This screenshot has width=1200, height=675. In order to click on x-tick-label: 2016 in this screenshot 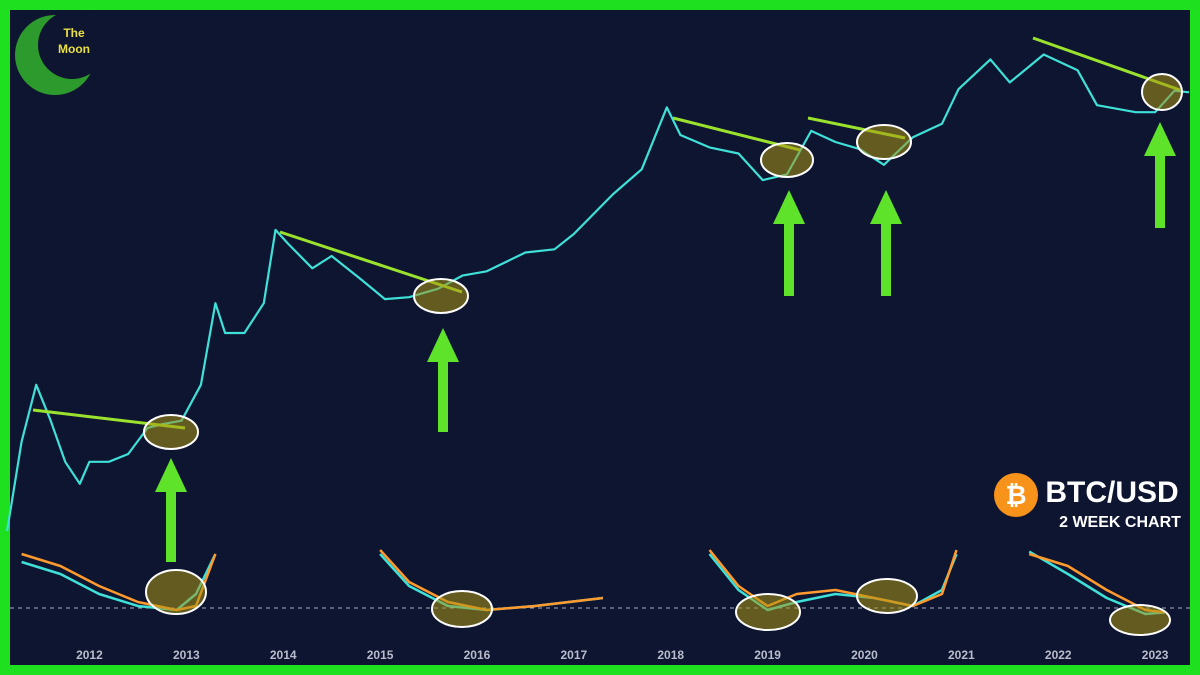, I will do `click(477, 655)`.